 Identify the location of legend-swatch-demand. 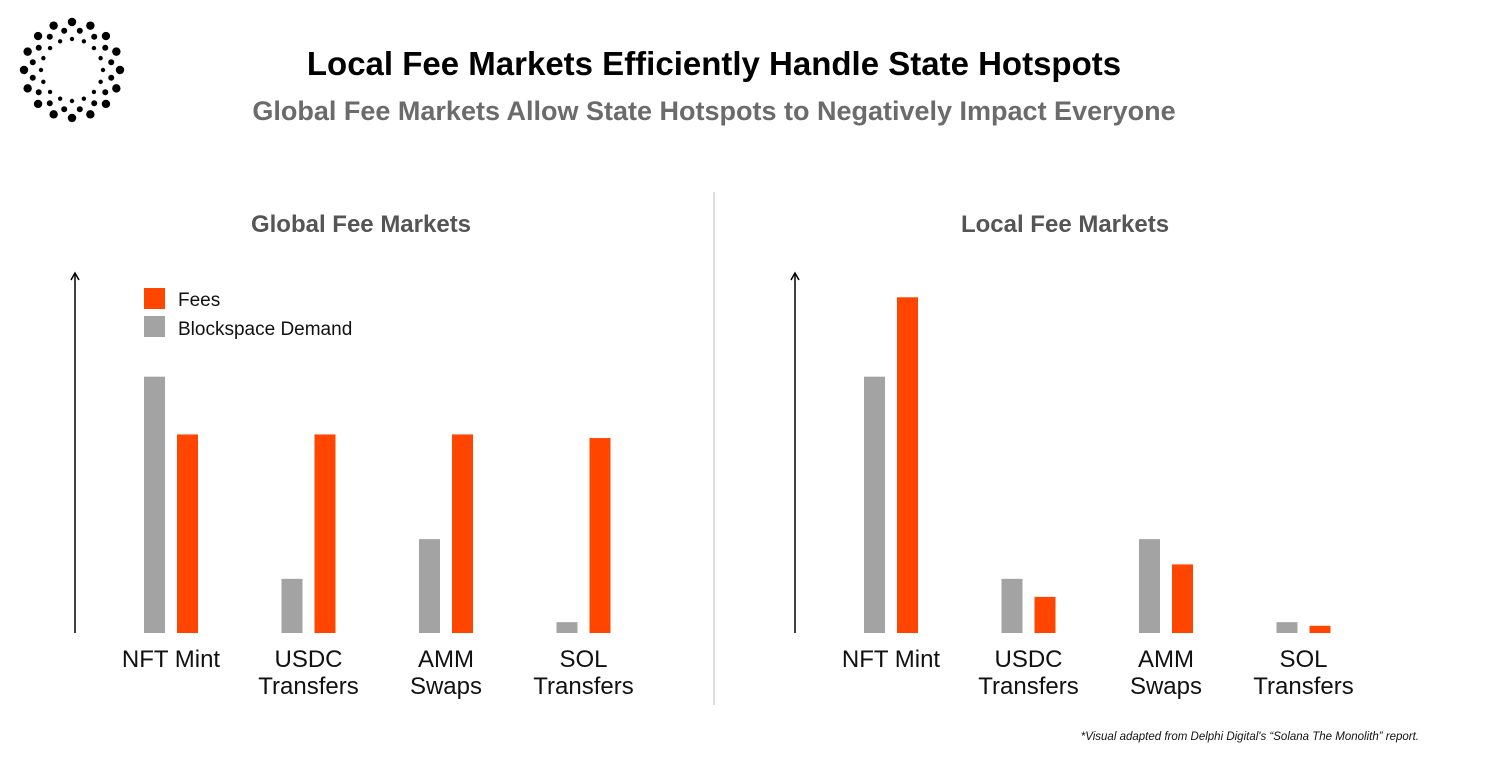
(154, 326).